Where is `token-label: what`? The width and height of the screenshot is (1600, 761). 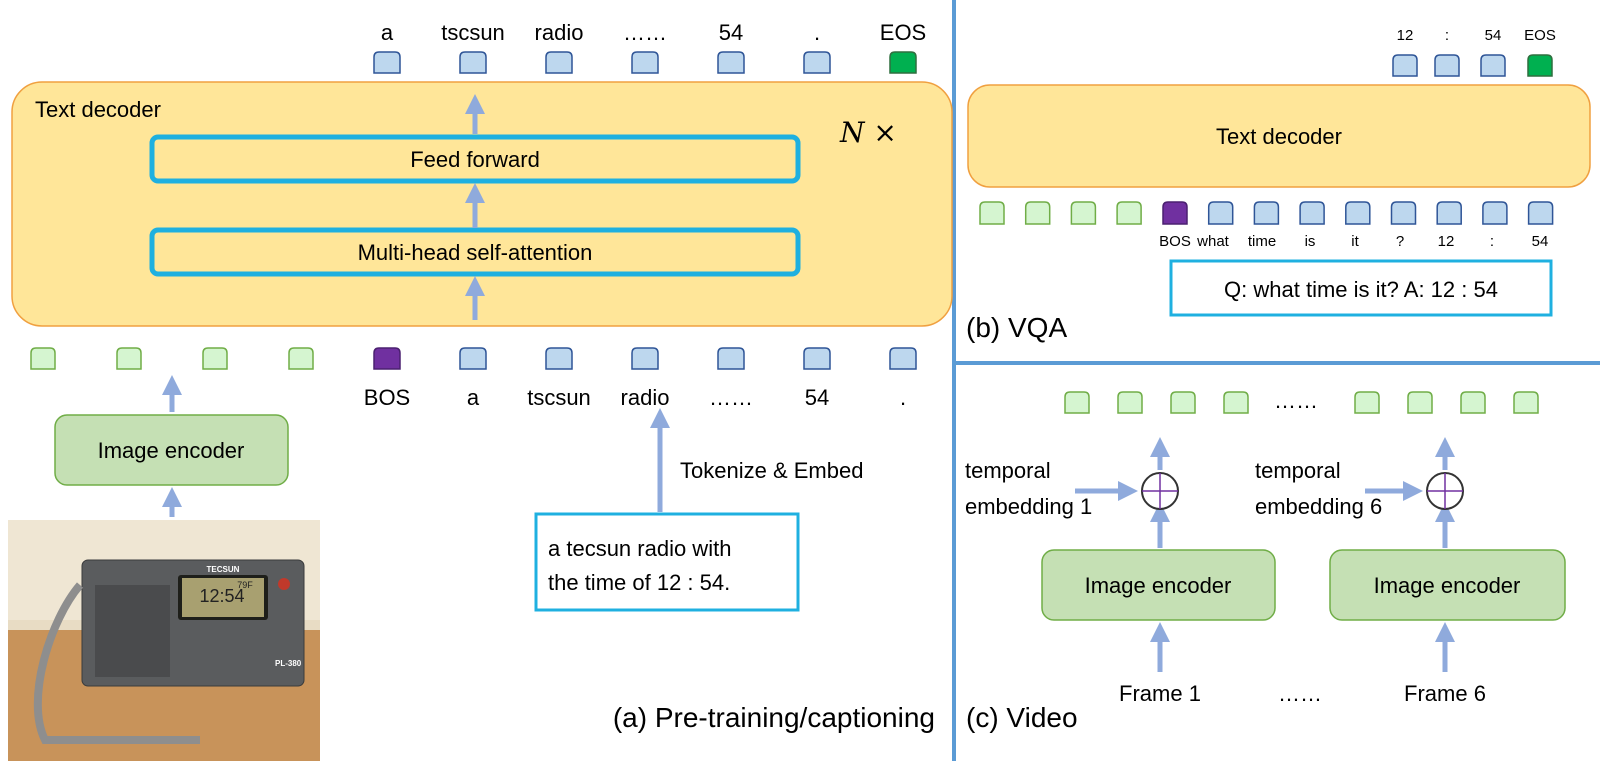 token-label: what is located at coordinates (1213, 241).